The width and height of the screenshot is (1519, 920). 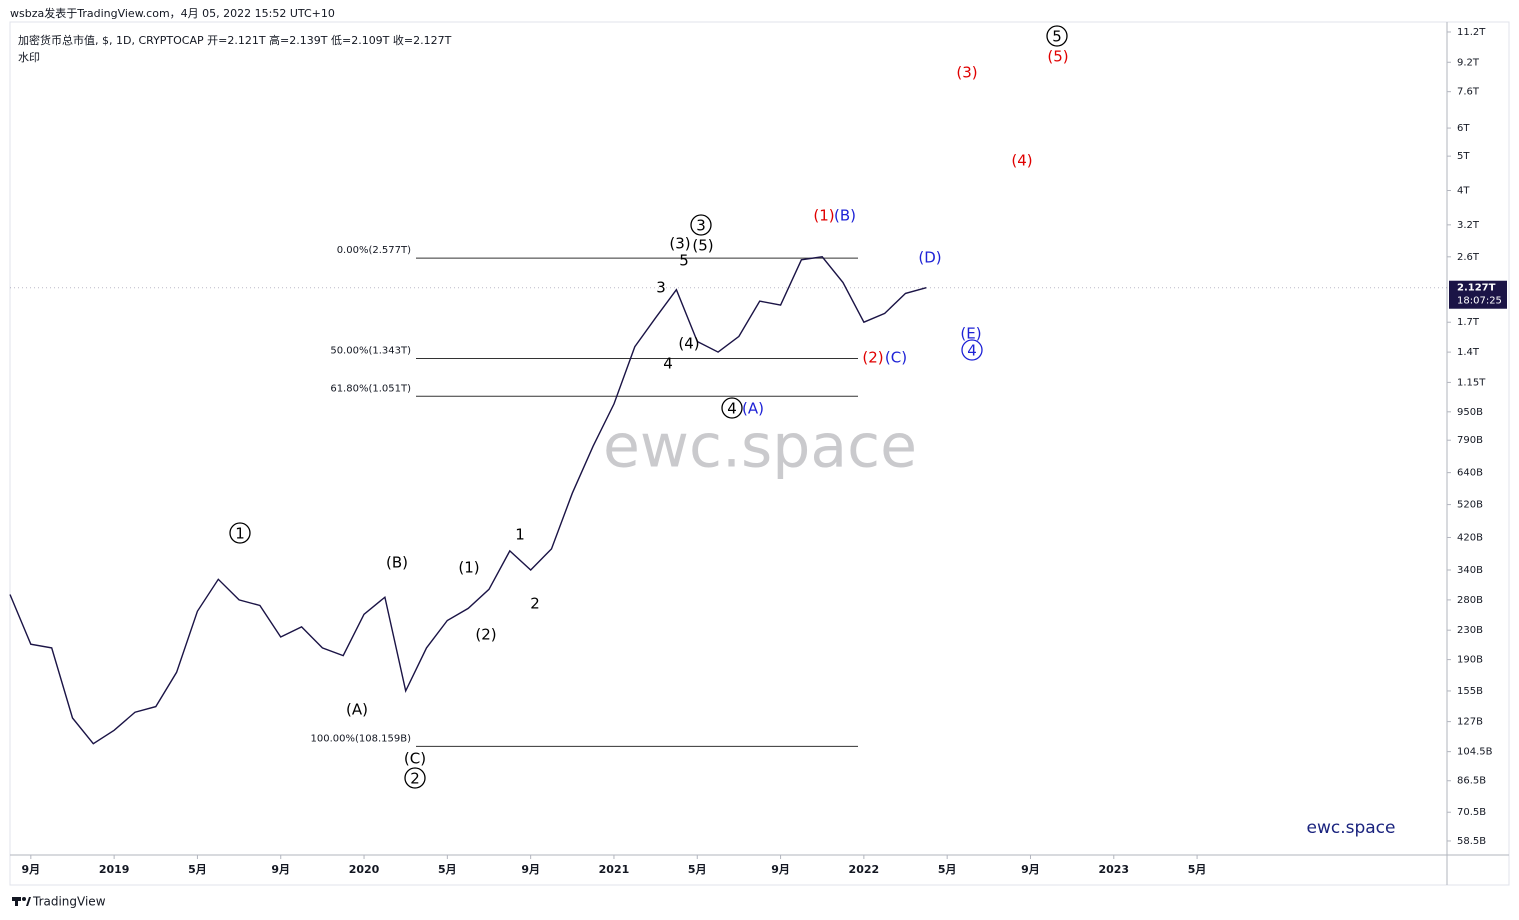 What do you see at coordinates (1470, 505) in the screenshot?
I see `y-tick-label: 520B` at bounding box center [1470, 505].